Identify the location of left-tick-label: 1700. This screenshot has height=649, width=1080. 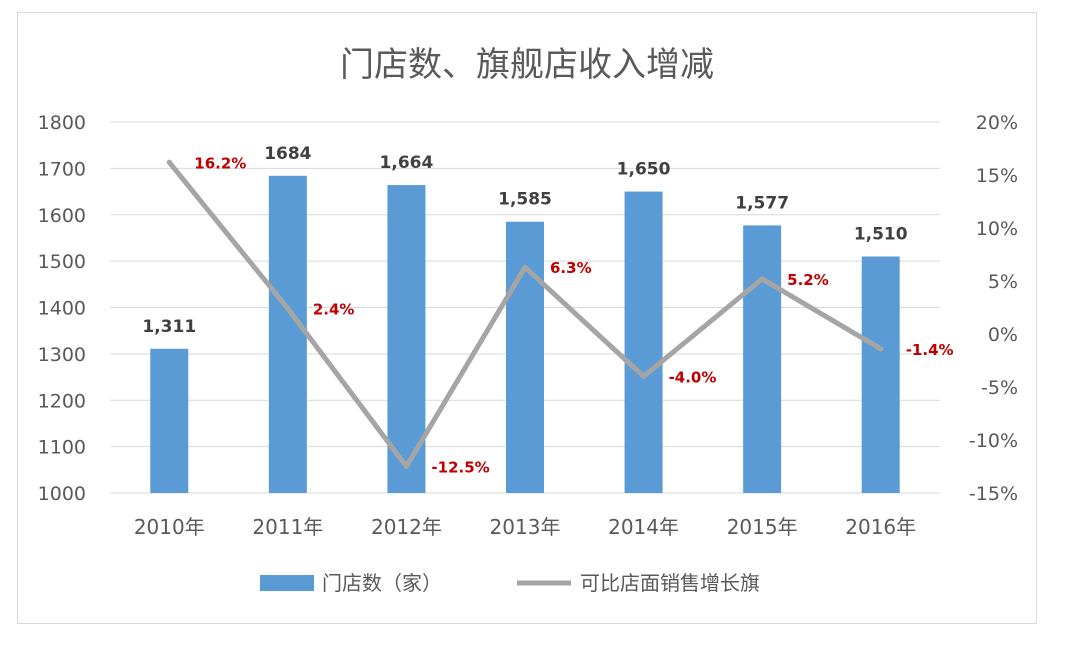
(62, 169).